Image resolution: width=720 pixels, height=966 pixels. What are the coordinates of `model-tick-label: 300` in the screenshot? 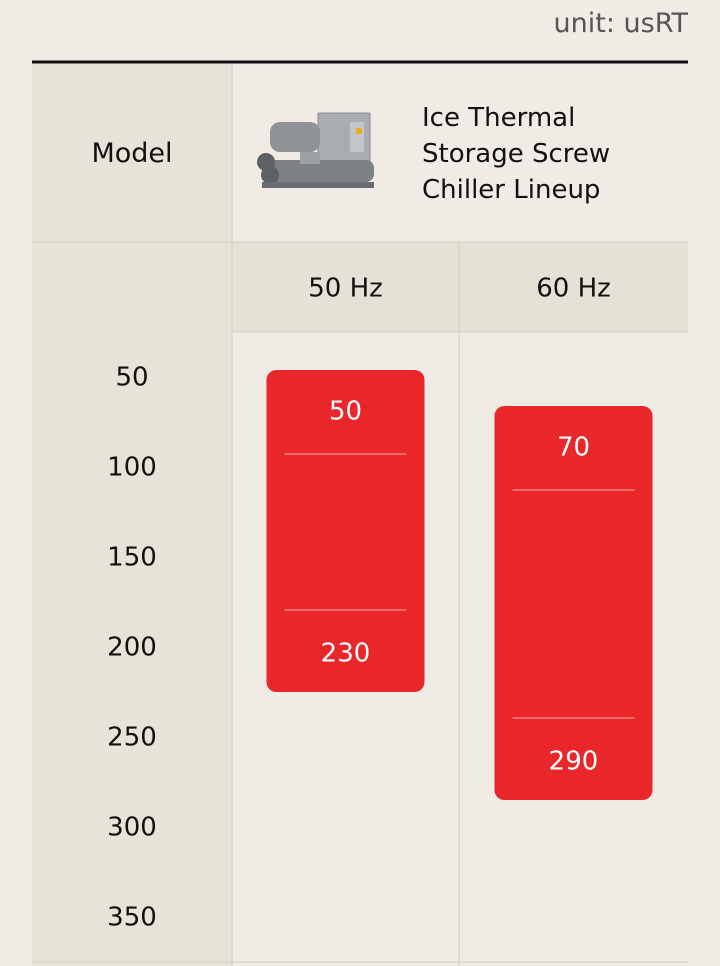 It's located at (132, 828).